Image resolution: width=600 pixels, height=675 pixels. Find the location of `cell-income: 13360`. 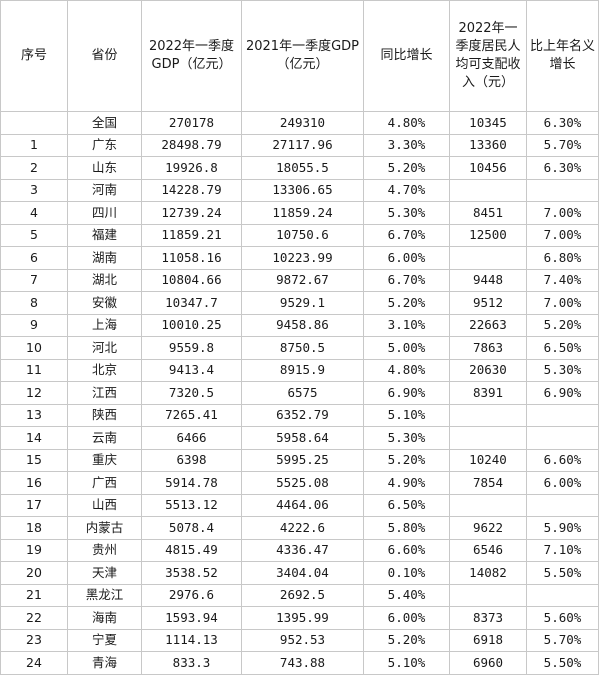

cell-income: 13360 is located at coordinates (488, 145).